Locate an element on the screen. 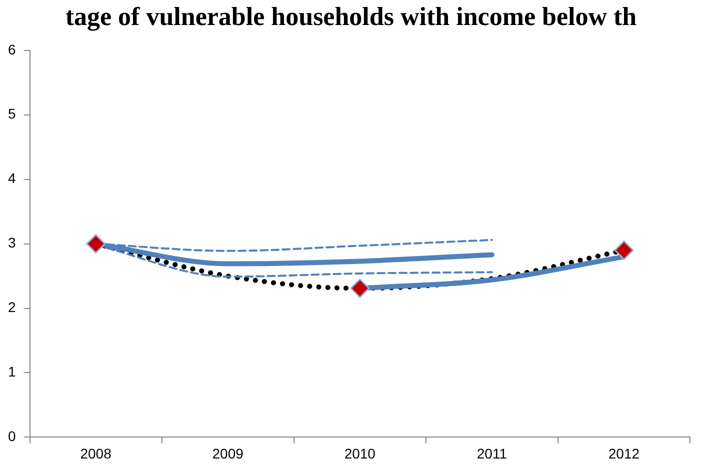 The height and width of the screenshot is (466, 702). y-tick-label: 3 is located at coordinates (12, 242).